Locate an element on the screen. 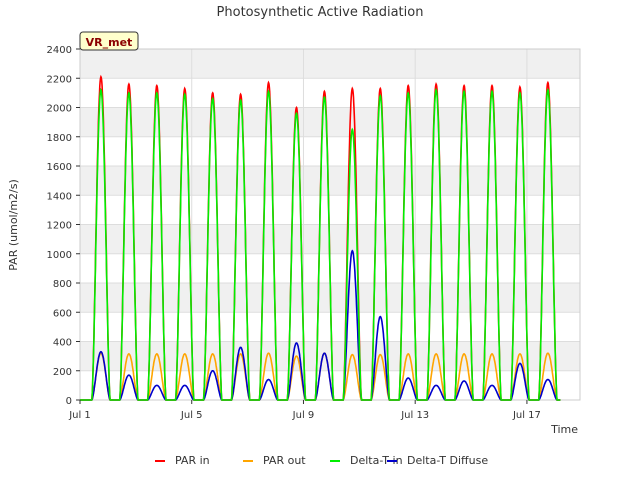 The image size is (640, 480). y-tick-label: 800 is located at coordinates (62, 284).